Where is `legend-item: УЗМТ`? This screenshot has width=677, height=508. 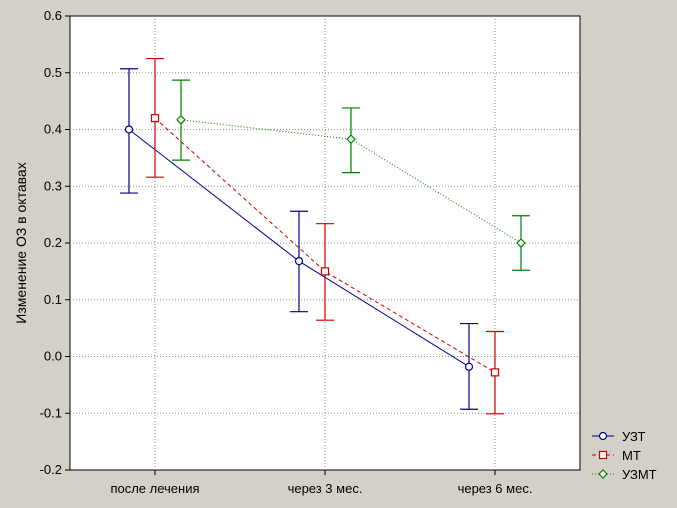 legend-item: УЗМТ is located at coordinates (624, 474).